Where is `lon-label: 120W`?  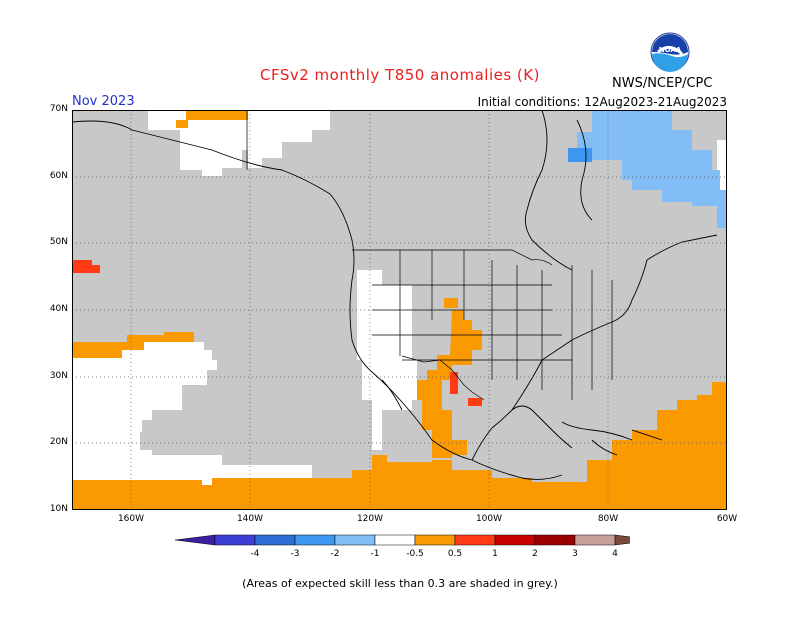 lon-label: 120W is located at coordinates (370, 519).